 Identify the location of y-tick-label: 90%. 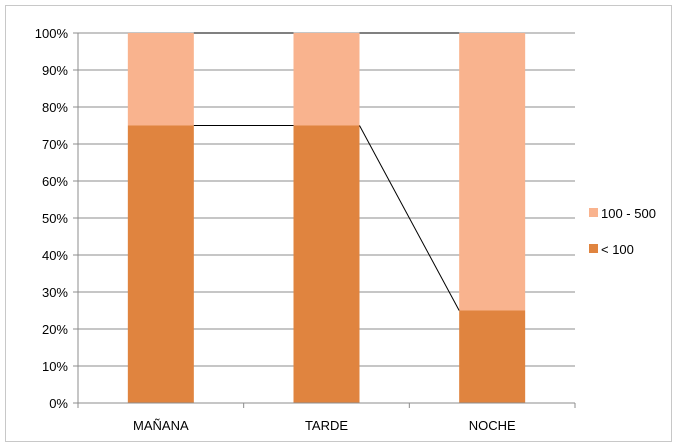
(55, 70).